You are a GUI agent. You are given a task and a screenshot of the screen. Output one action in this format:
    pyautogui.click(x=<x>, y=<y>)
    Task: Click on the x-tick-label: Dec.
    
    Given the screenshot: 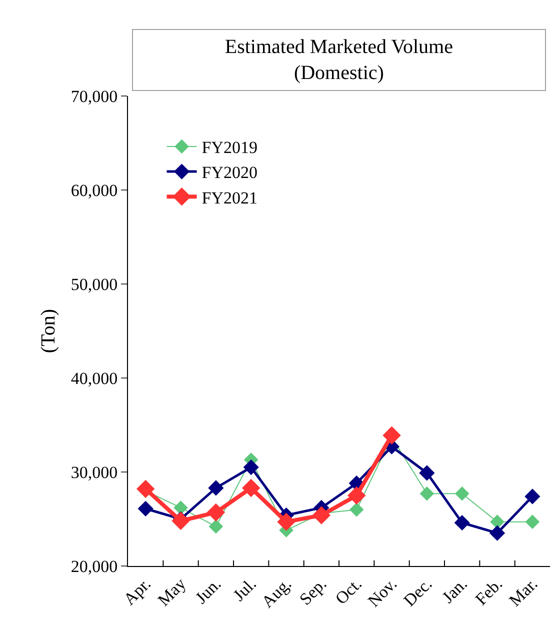 What is the action you would take?
    pyautogui.click(x=418, y=592)
    